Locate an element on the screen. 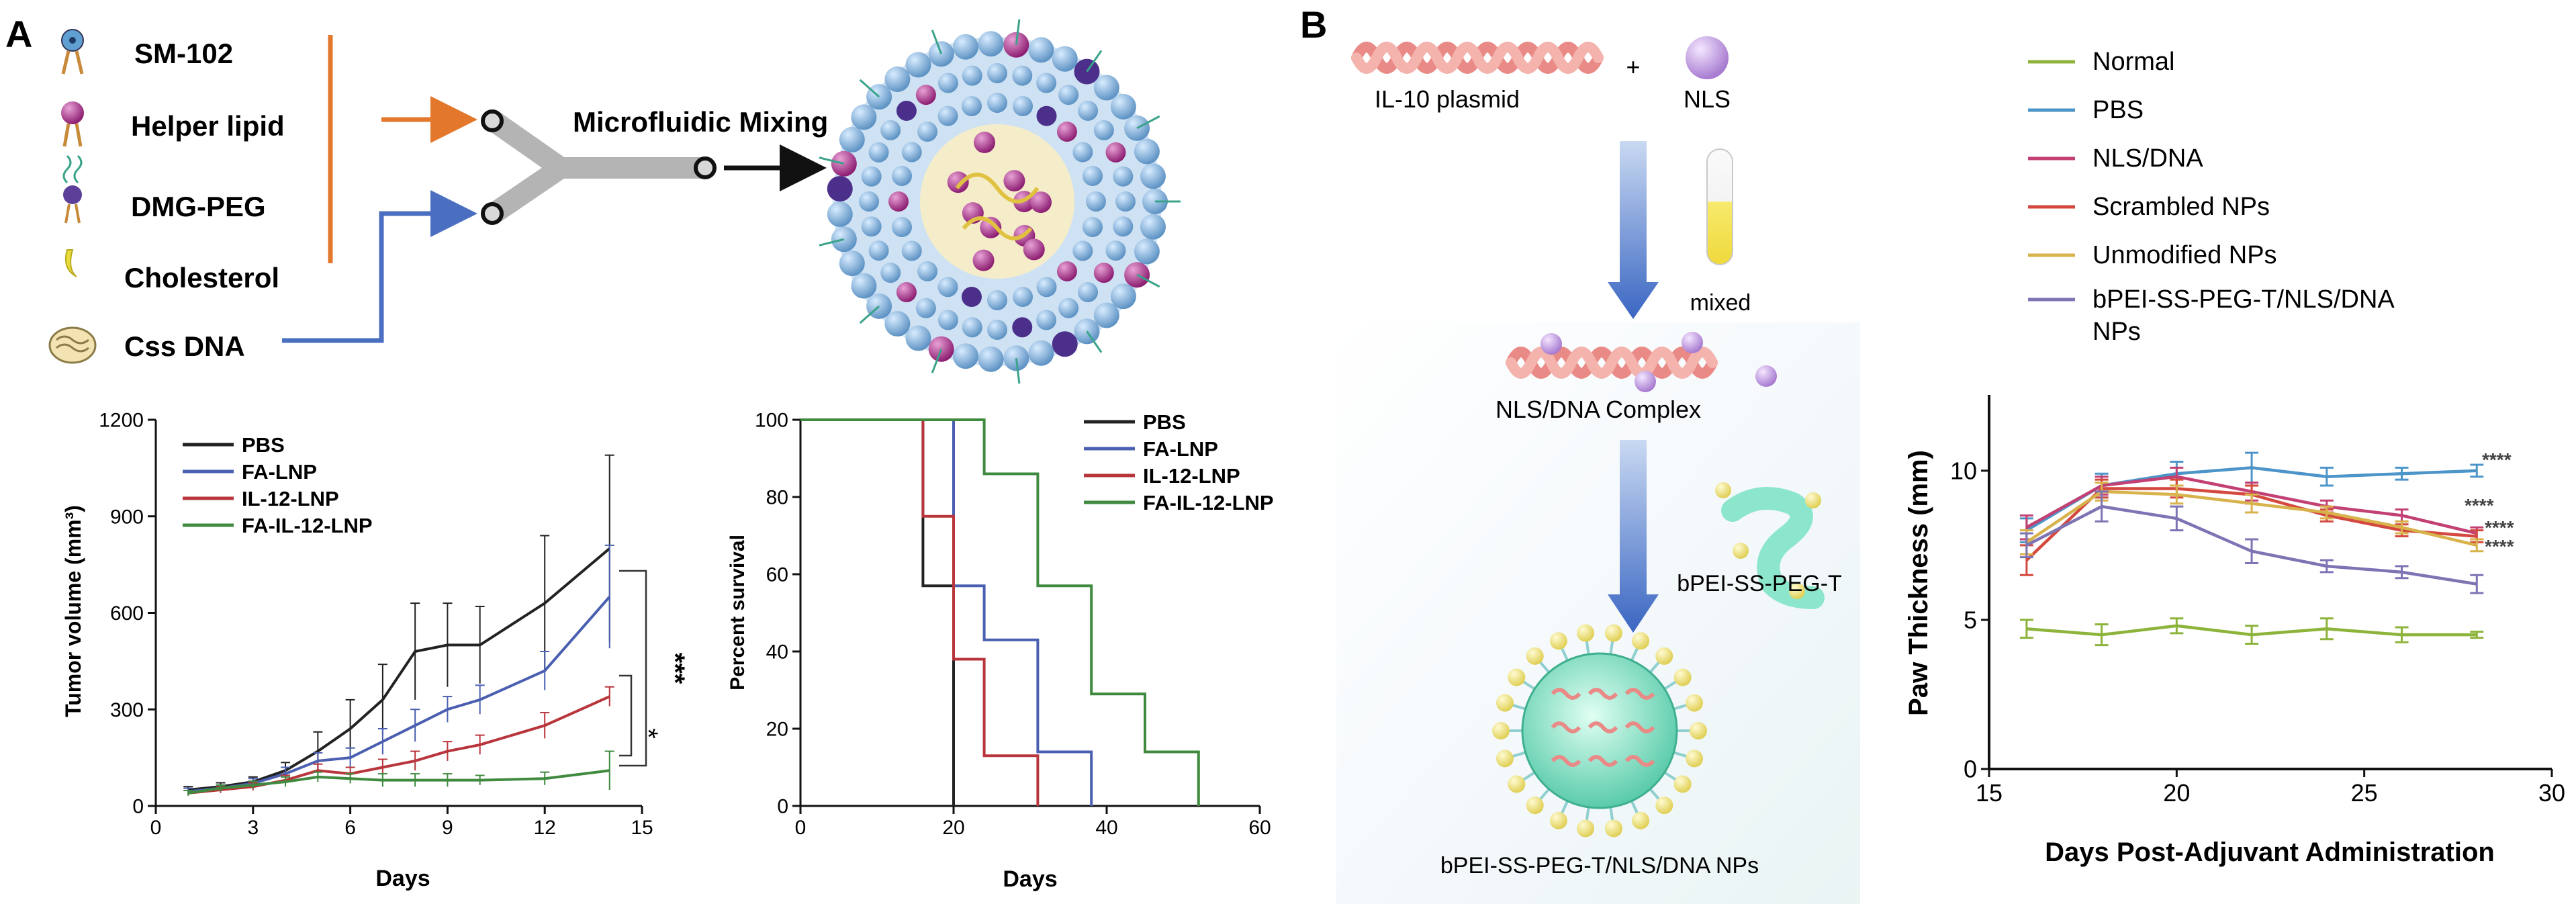 This screenshot has width=2576, height=904. significance-mark: *** is located at coordinates (675, 668).